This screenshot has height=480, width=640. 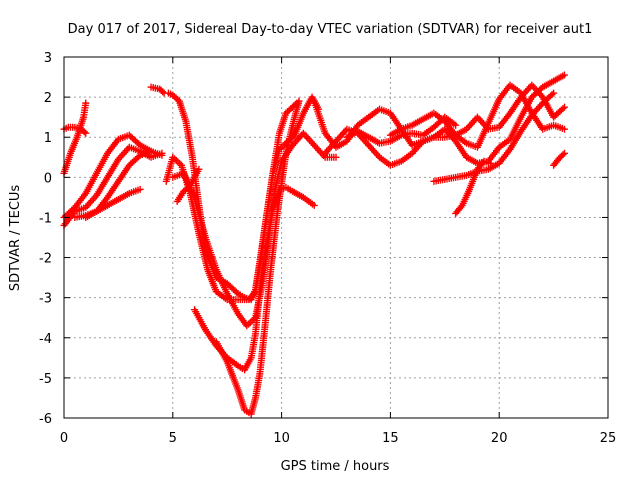 What do you see at coordinates (113, 203) in the screenshot?
I see `series-track-f` at bounding box center [113, 203].